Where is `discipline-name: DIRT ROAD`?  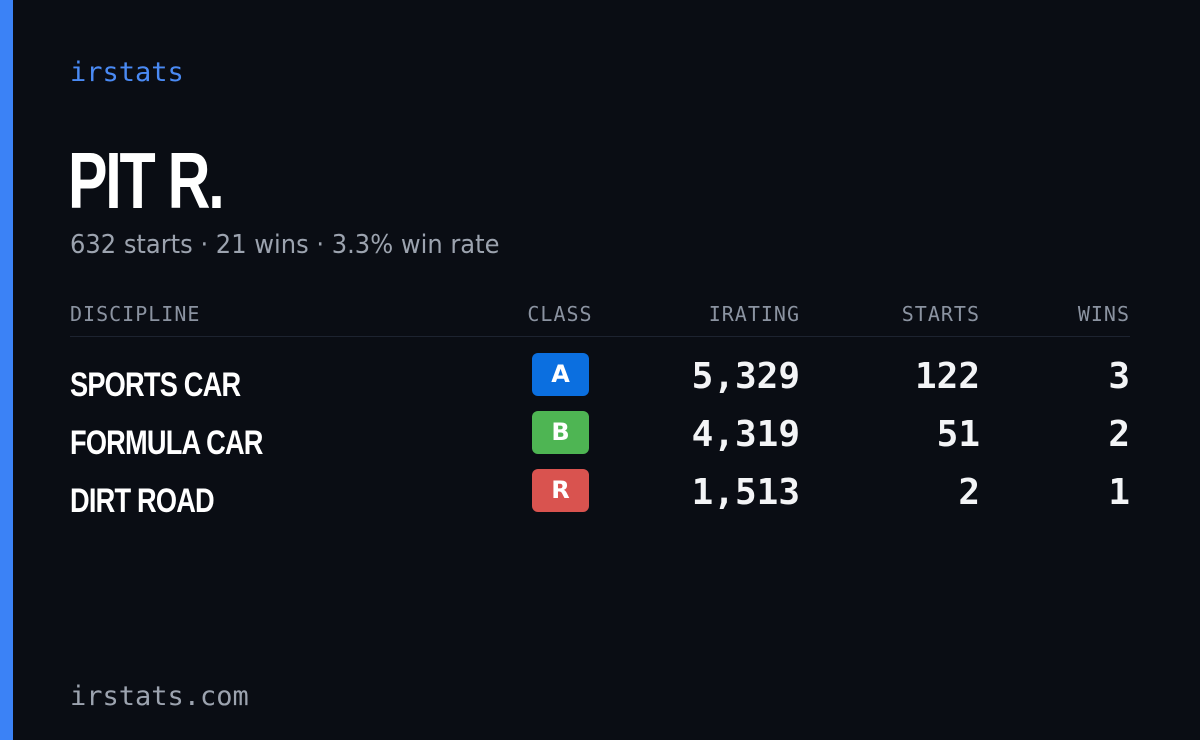 discipline-name: DIRT ROAD is located at coordinates (142, 501).